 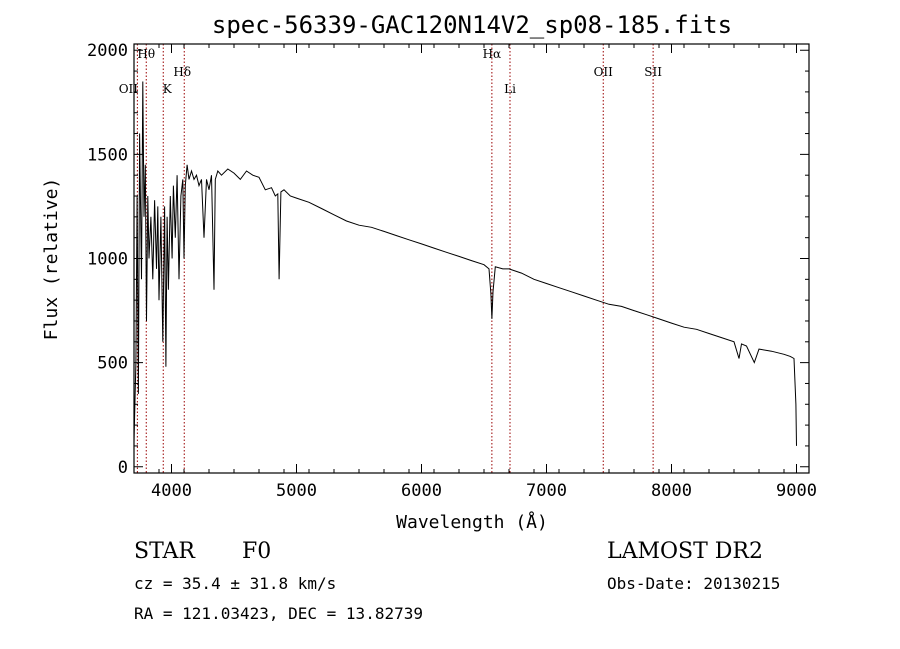 What do you see at coordinates (472, 522) in the screenshot?
I see `x-axis-label: Wavelength (Å)` at bounding box center [472, 522].